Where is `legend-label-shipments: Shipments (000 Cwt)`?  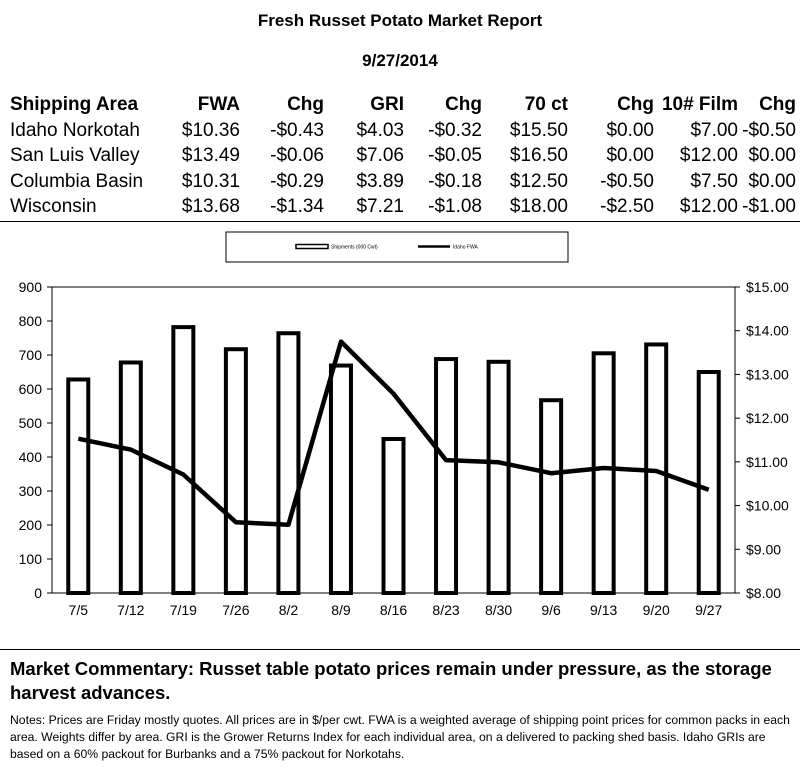
legend-label-shipments: Shipments (000 Cwt) is located at coordinates (354, 248).